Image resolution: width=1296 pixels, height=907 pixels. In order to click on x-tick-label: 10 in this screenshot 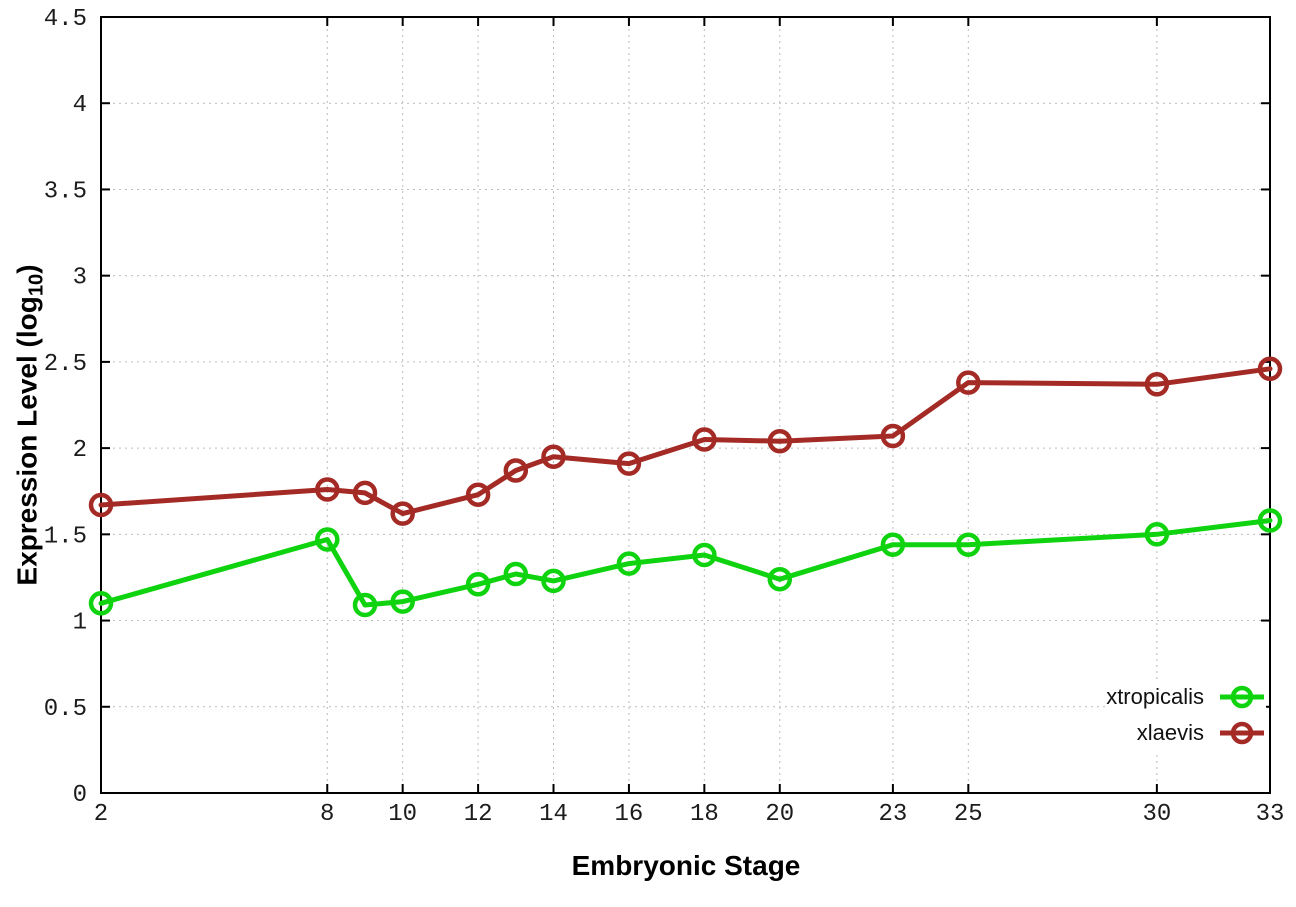, I will do `click(402, 814)`.